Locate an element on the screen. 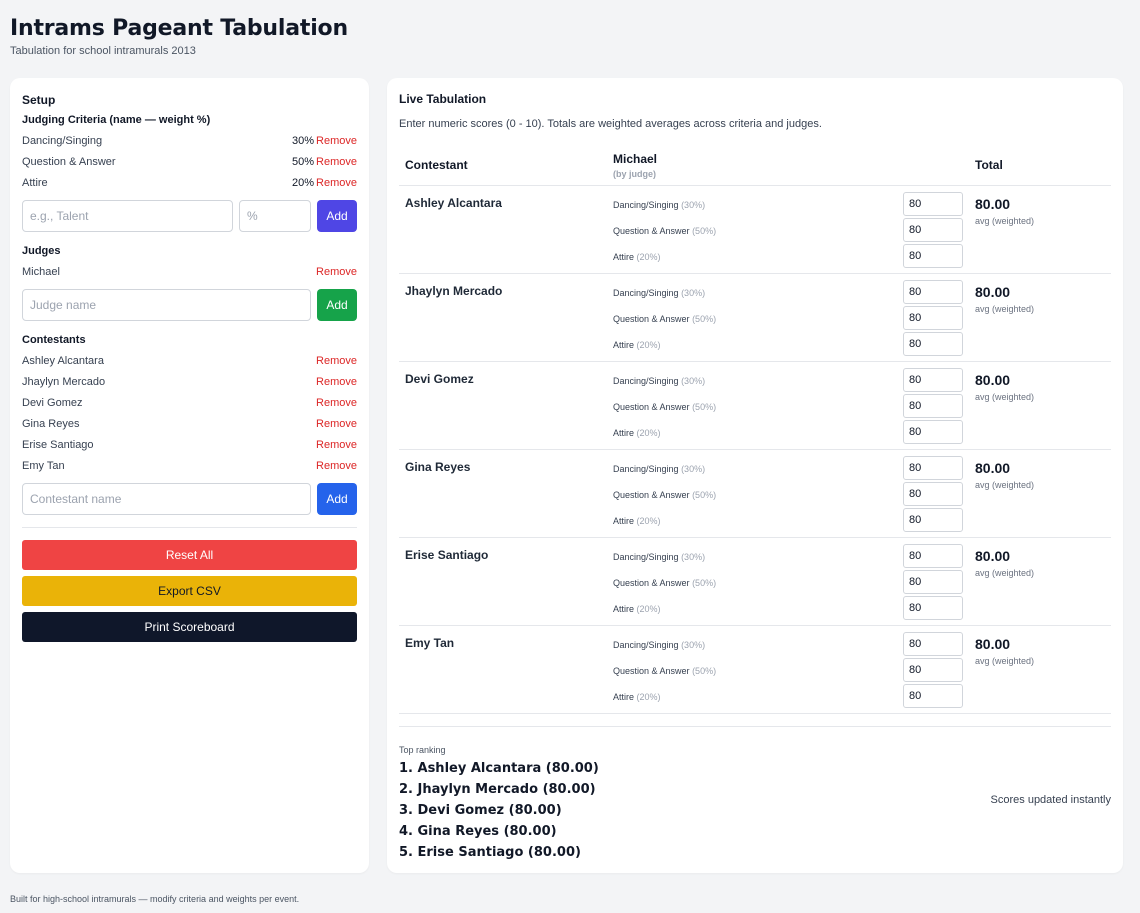 The image size is (1140, 913). criteria-heading: Judging Criteria (name — weight %) is located at coordinates (116, 120).